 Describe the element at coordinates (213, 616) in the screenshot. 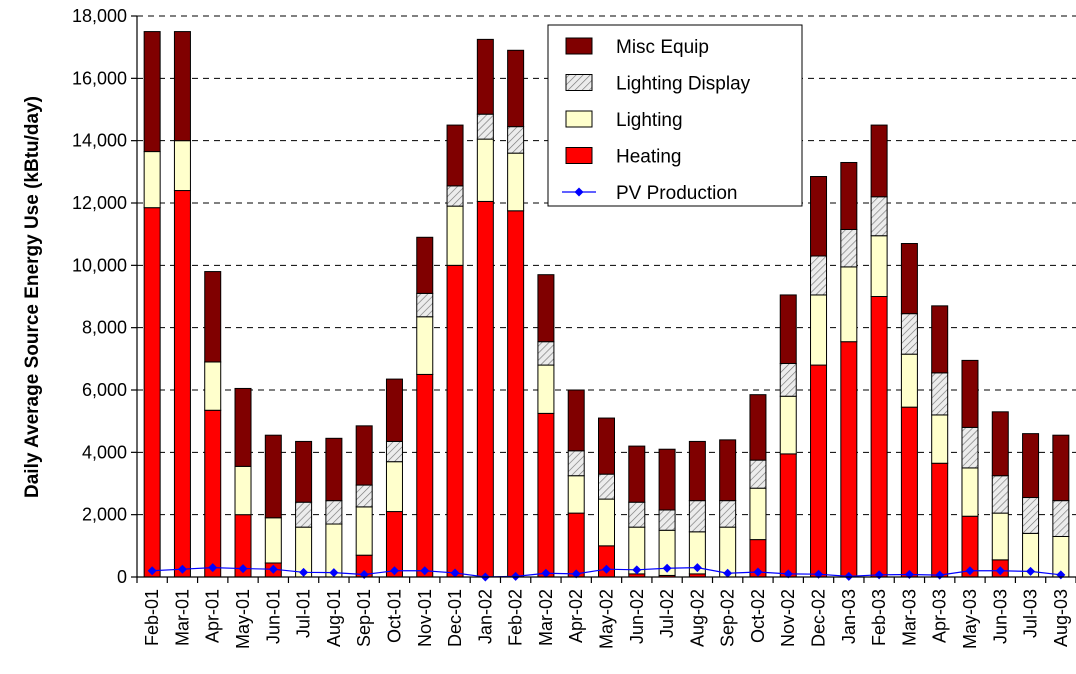

I see `x-tick-label: Apr-01` at that location.